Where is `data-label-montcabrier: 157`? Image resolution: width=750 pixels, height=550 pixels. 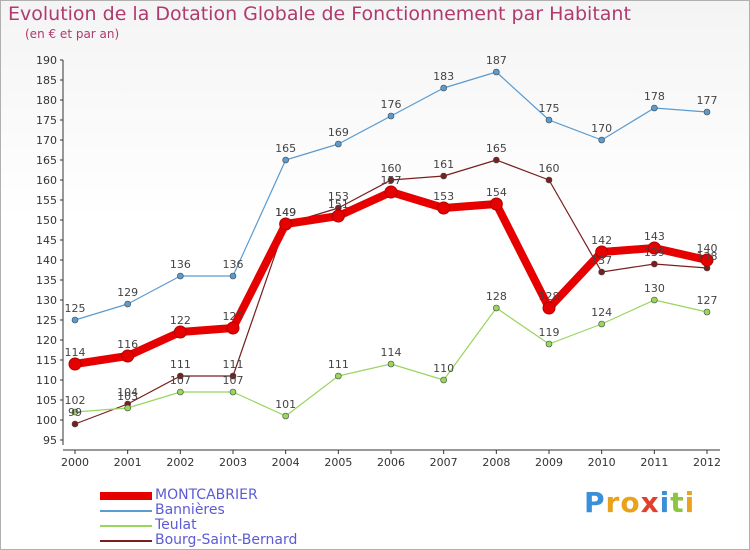 data-label-montcabrier: 157 is located at coordinates (391, 180).